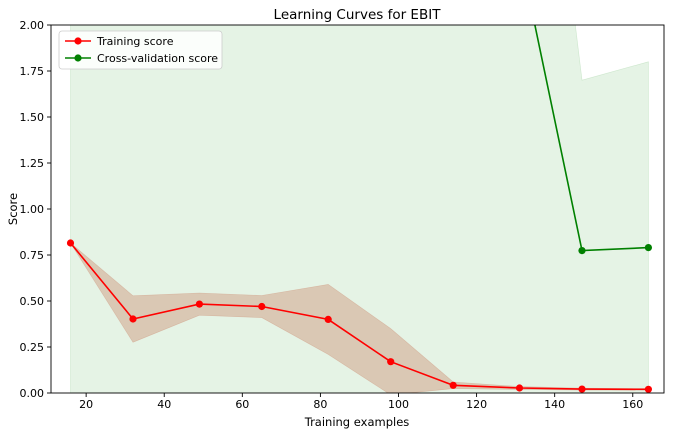 This screenshot has width=682, height=436. What do you see at coordinates (32, 255) in the screenshot?
I see `y-tick-label: 0.75` at bounding box center [32, 255].